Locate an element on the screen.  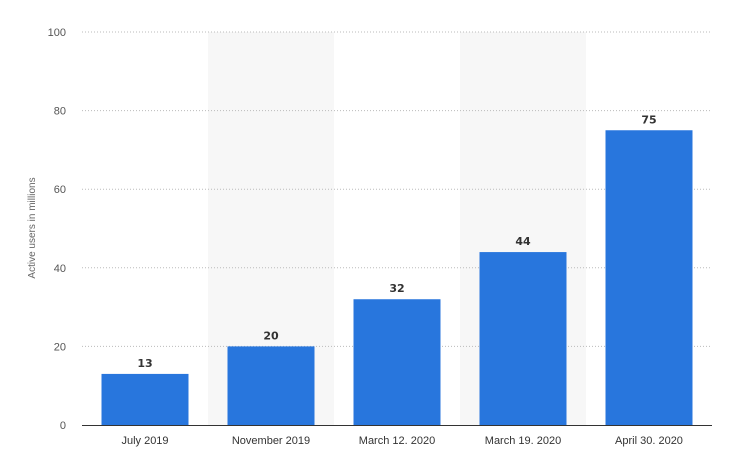
y-tick-label: 0 is located at coordinates (63, 426).